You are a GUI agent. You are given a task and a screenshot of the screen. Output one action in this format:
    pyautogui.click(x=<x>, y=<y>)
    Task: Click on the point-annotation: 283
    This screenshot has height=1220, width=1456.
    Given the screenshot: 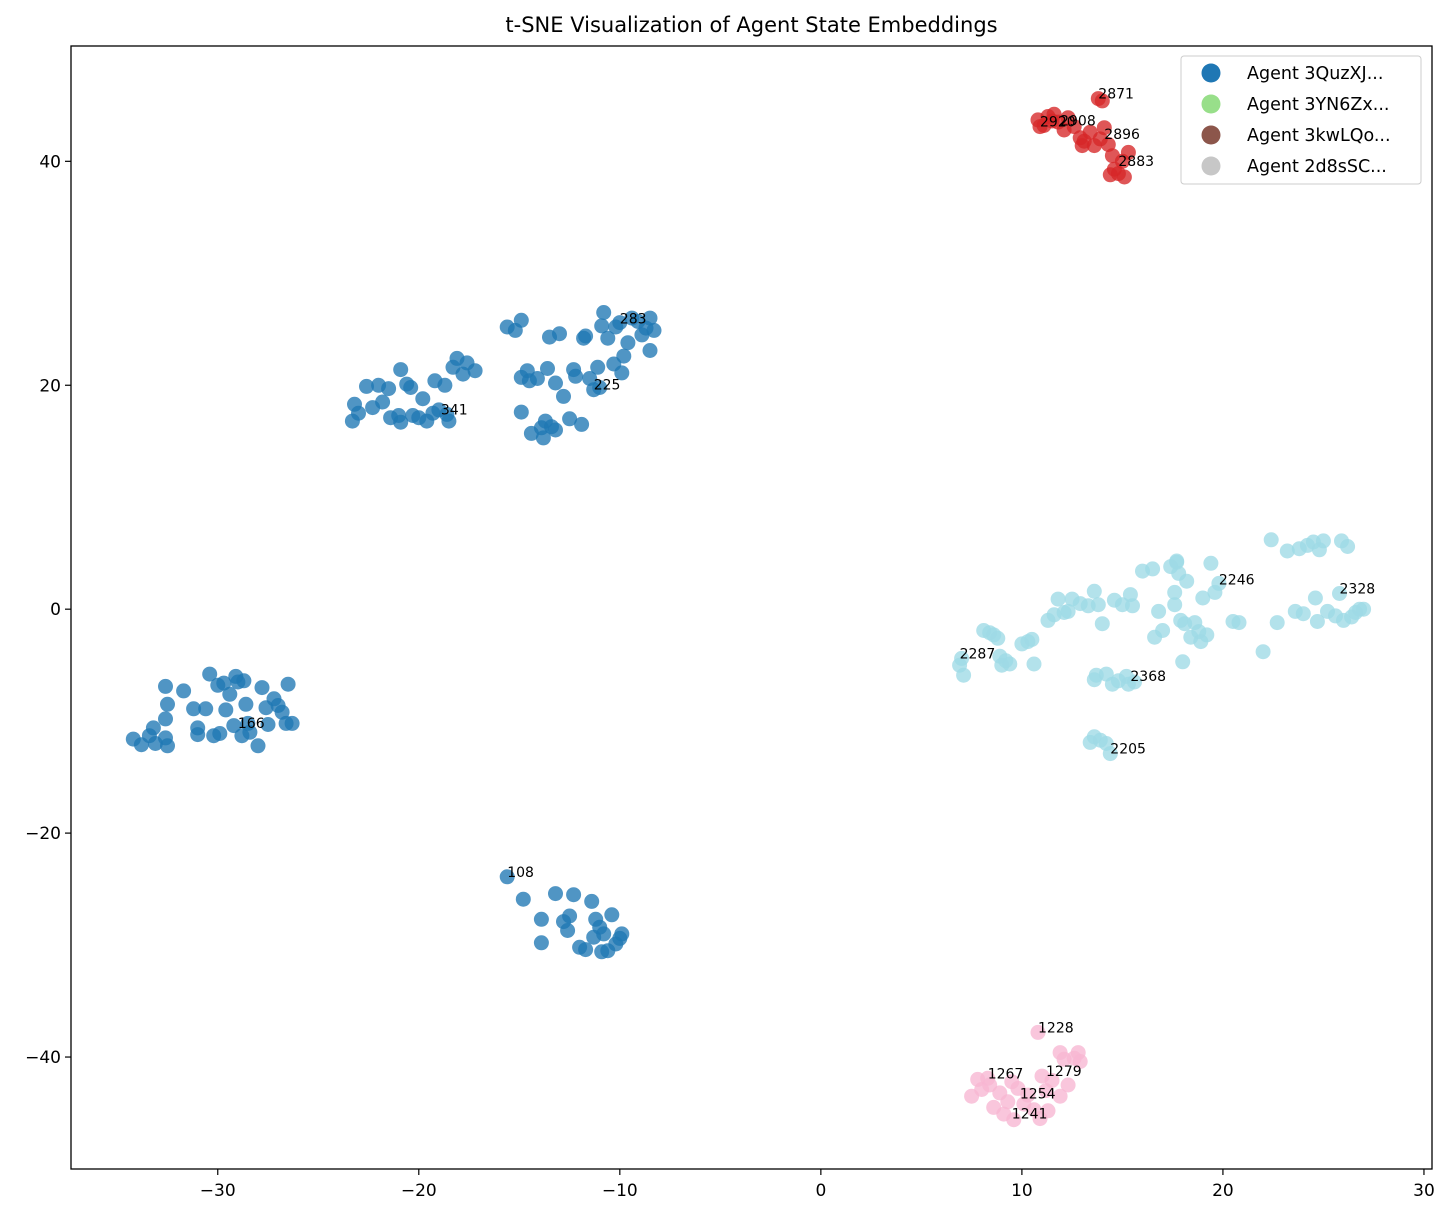 What is the action you would take?
    pyautogui.click(x=633, y=320)
    